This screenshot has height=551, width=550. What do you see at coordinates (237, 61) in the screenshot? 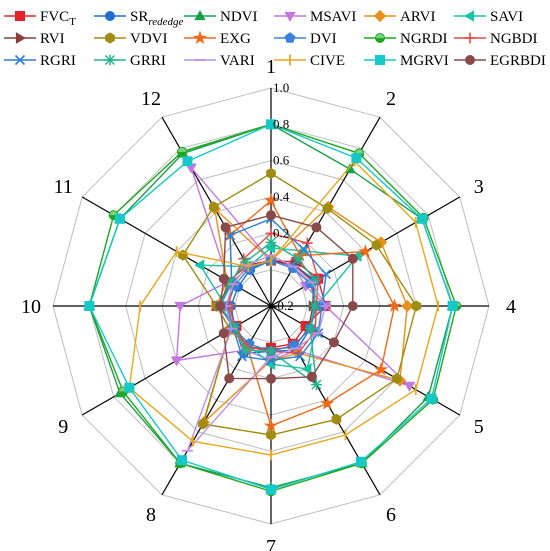
I see `legend-label: VARI` at bounding box center [237, 61].